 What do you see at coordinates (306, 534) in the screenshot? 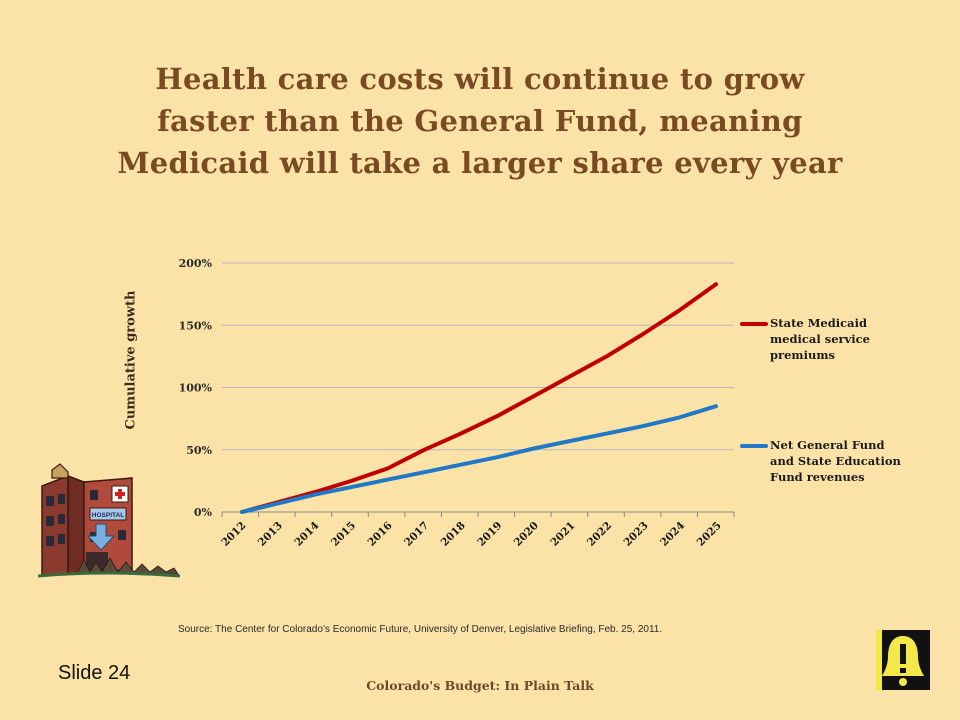
I see `x-tick-label: 2014` at bounding box center [306, 534].